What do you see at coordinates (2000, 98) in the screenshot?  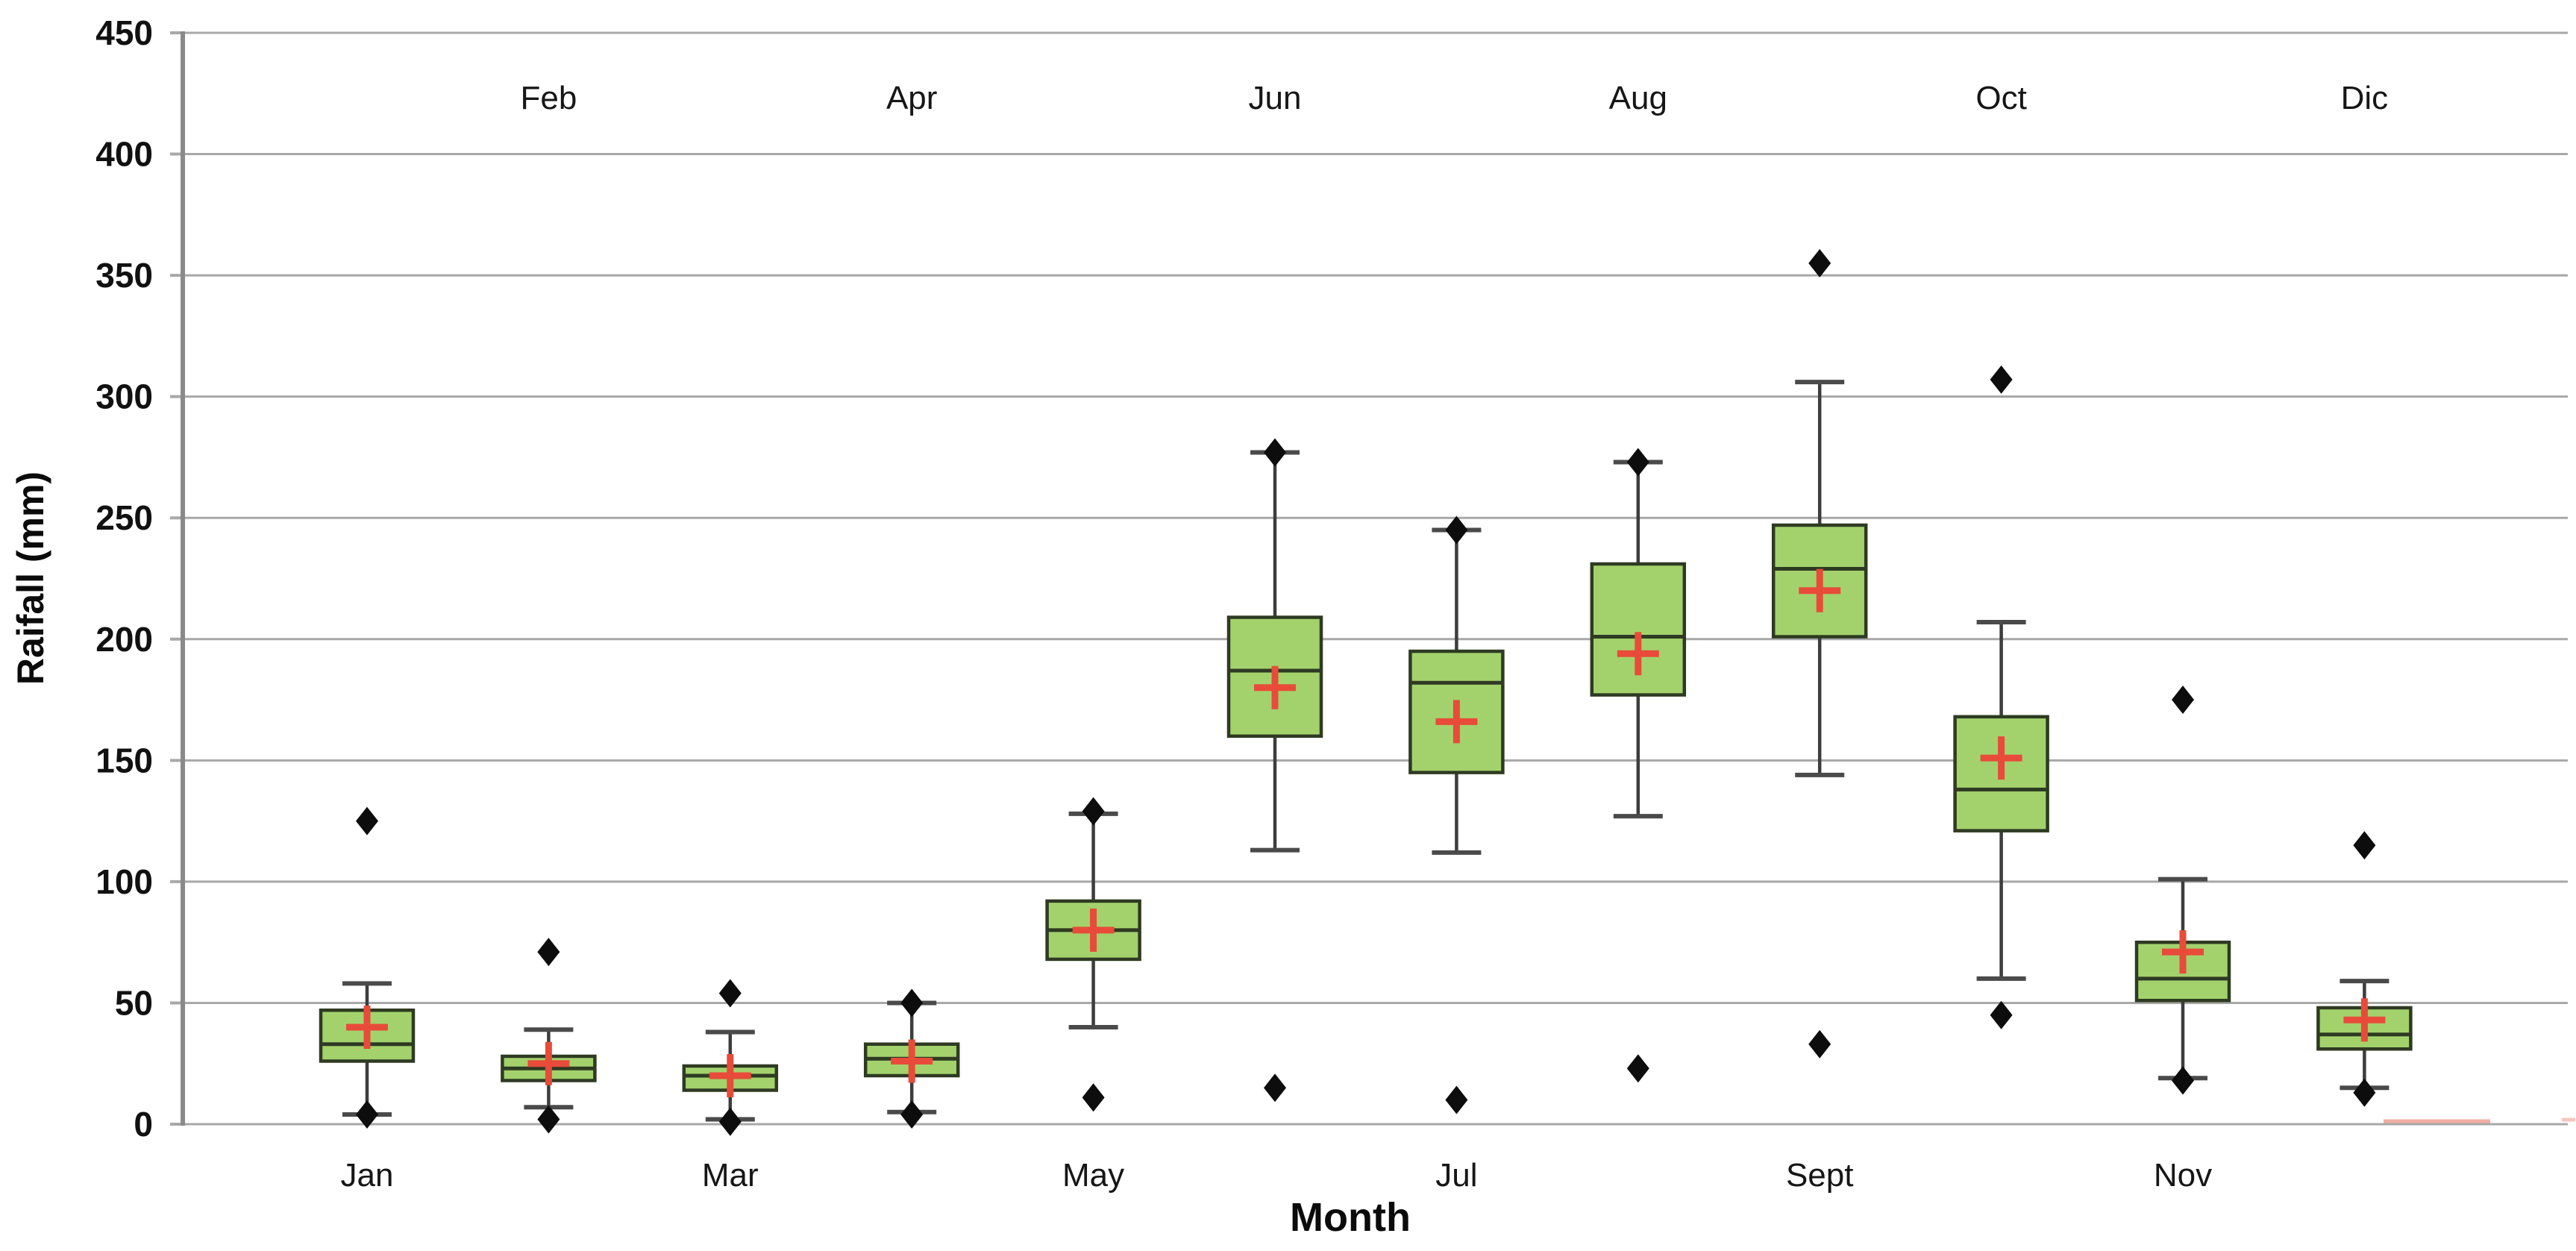 I see `month-label-oct: Oct` at bounding box center [2000, 98].